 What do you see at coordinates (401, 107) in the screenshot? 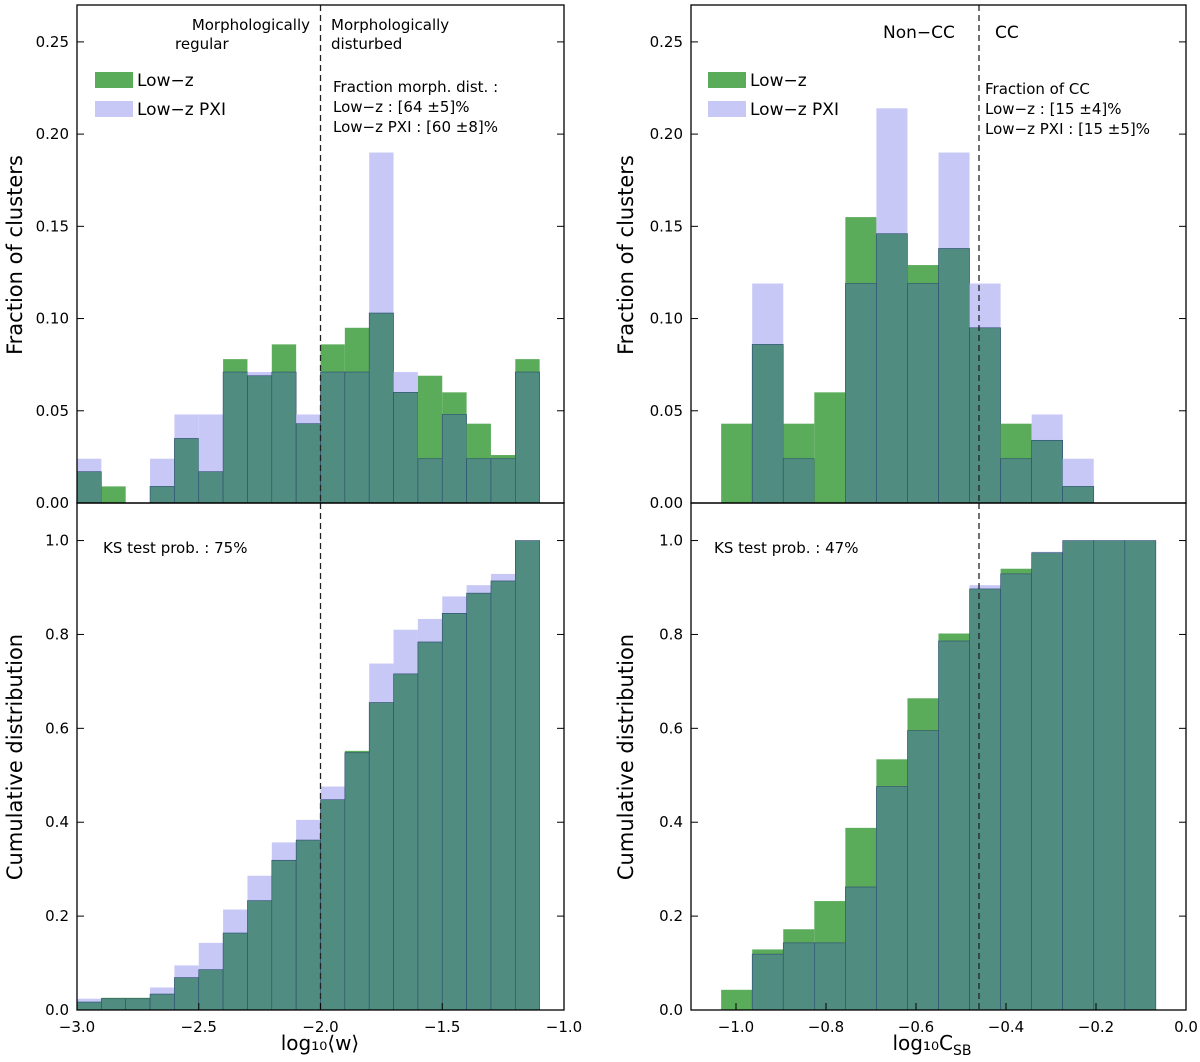
I see `fraction-dist-lowz: Low−z : [64 ±5]%` at bounding box center [401, 107].